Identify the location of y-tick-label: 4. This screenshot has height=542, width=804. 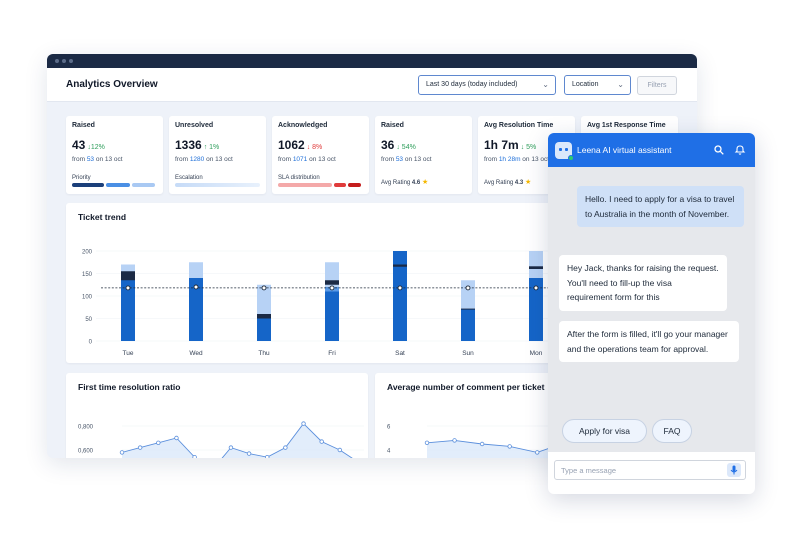
(389, 452).